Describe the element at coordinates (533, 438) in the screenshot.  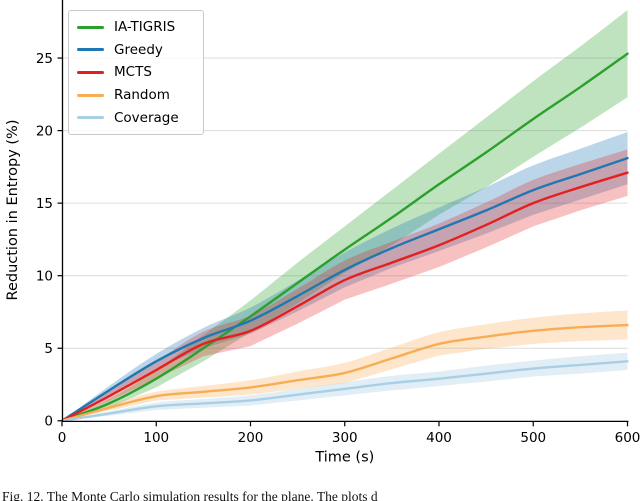
I see `x-tick-label-500: 500` at that location.